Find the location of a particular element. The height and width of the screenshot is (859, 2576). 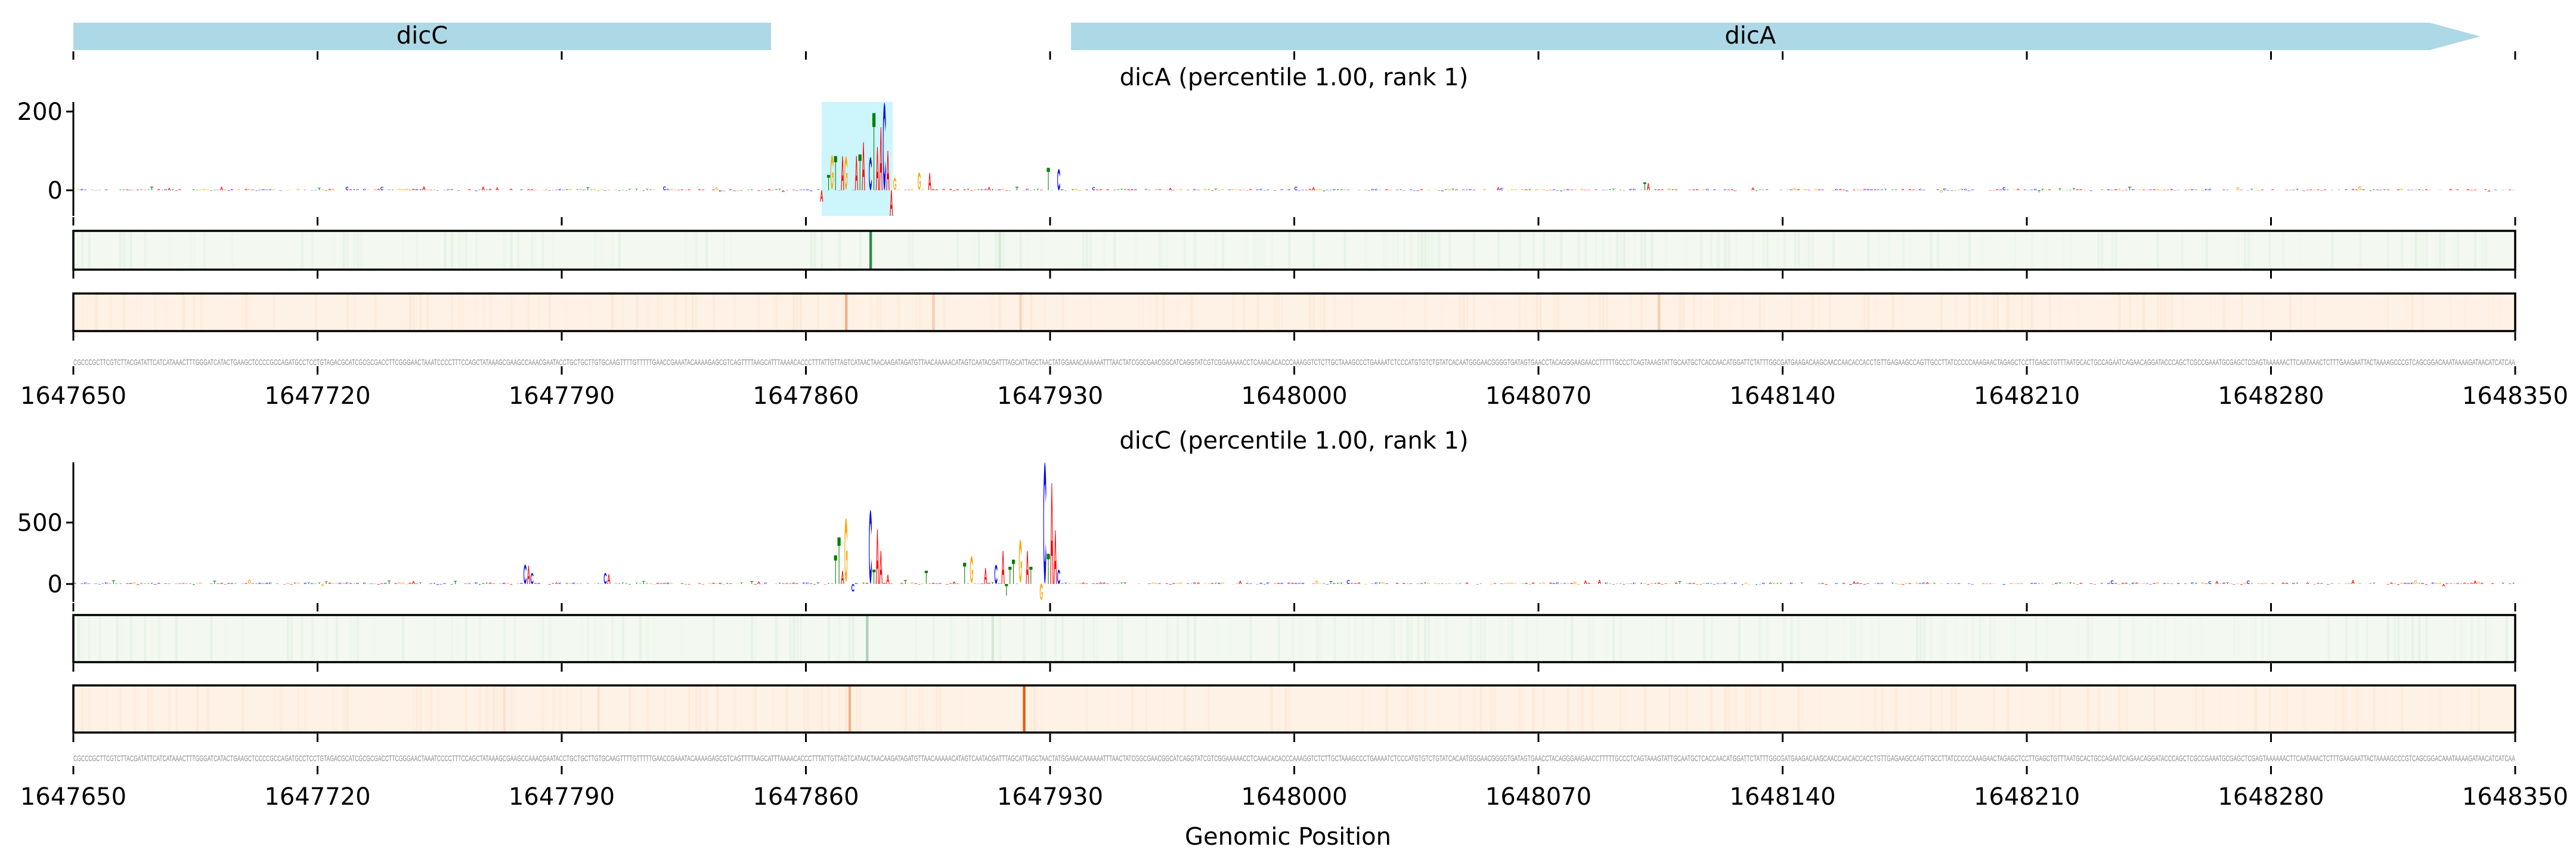

x-tick-label: 1647790 is located at coordinates (562, 396).